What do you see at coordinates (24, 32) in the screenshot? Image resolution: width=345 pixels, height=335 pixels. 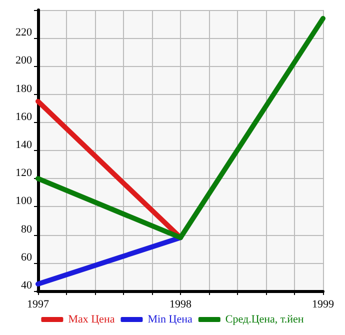 I see `y-tick-label: 220` at bounding box center [24, 32].